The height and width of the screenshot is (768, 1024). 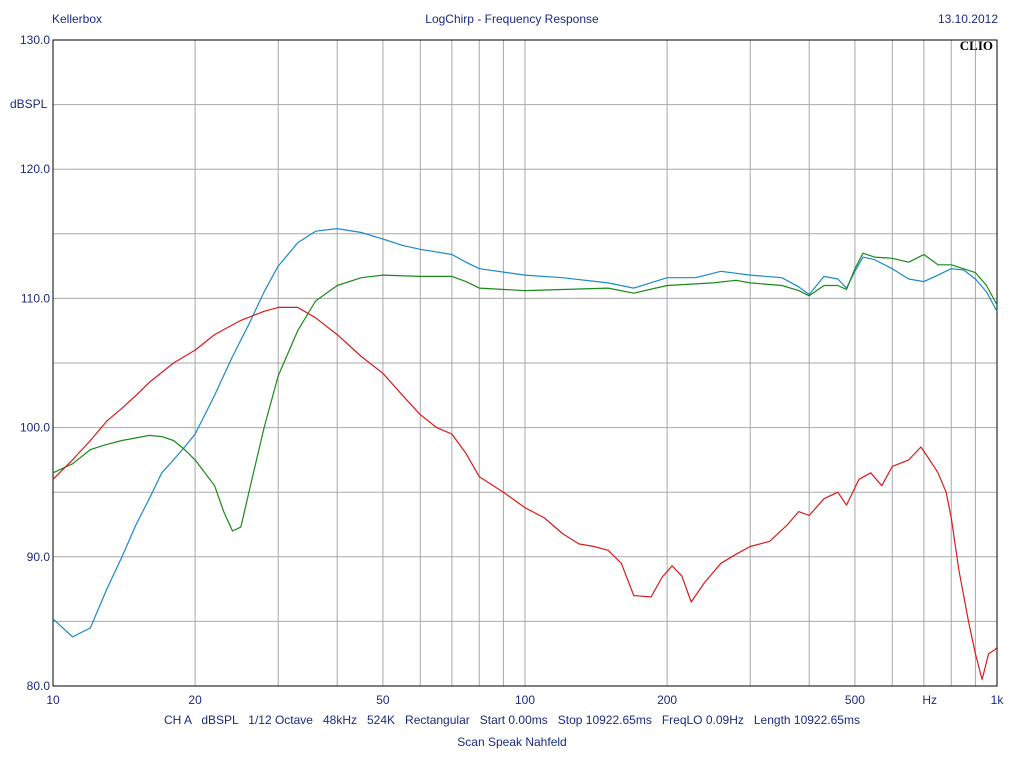 What do you see at coordinates (39, 686) in the screenshot?
I see `y-tick-label: 80.0` at bounding box center [39, 686].